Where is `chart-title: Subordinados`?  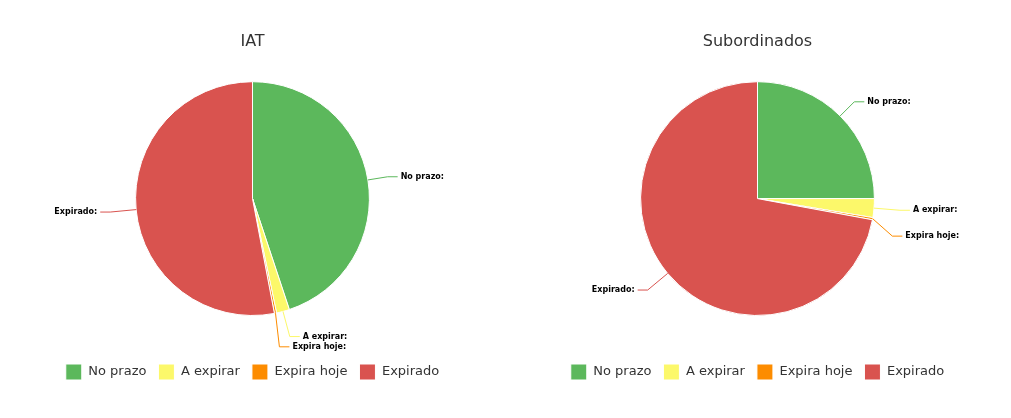
chart-title: Subordinados is located at coordinates (757, 40).